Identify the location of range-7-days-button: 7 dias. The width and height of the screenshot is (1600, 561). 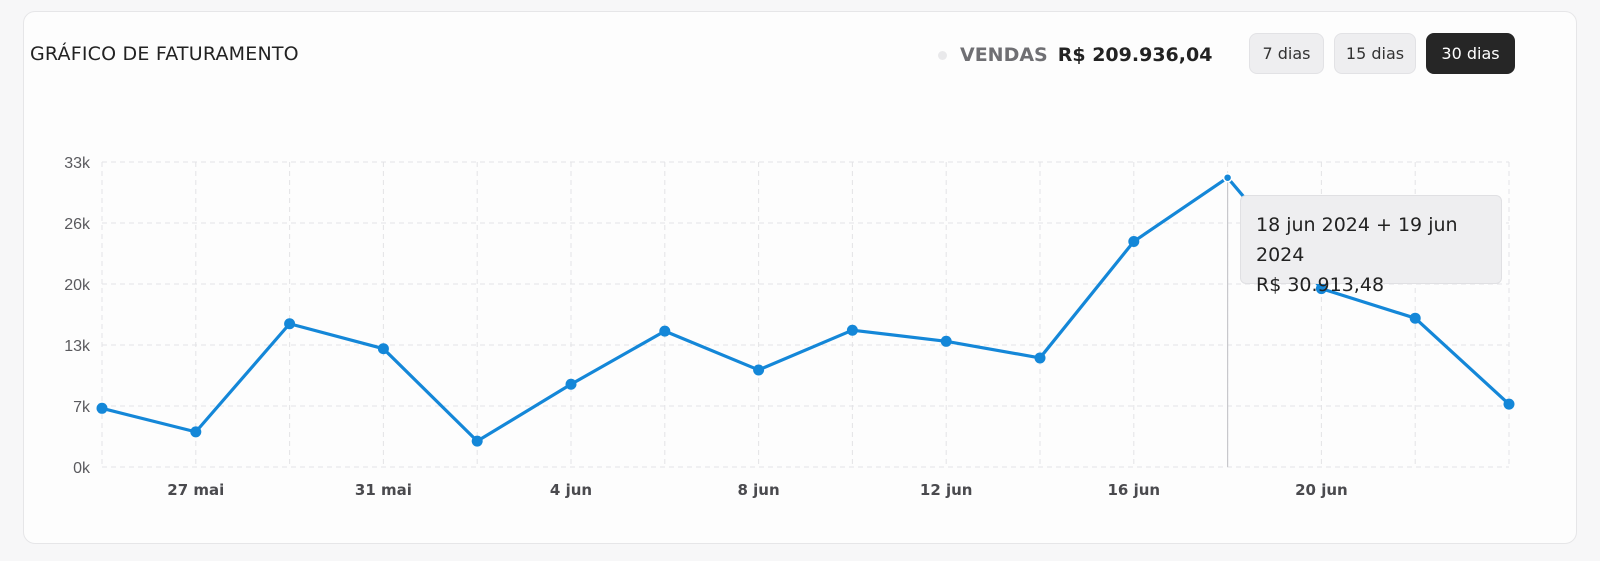
(1286, 53).